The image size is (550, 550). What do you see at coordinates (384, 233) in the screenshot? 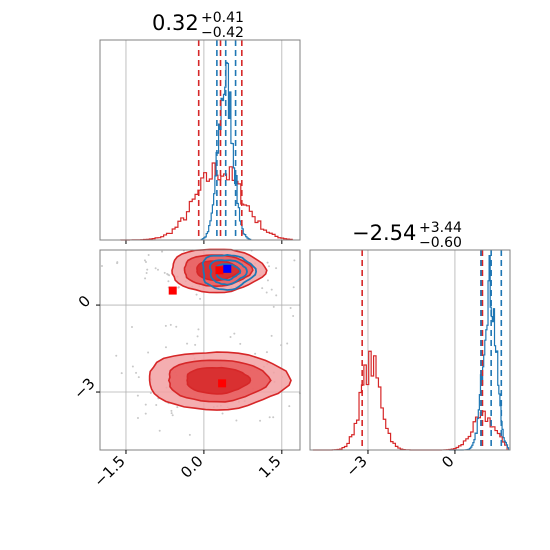
I see `panel-title-median: −2.54` at bounding box center [384, 233].